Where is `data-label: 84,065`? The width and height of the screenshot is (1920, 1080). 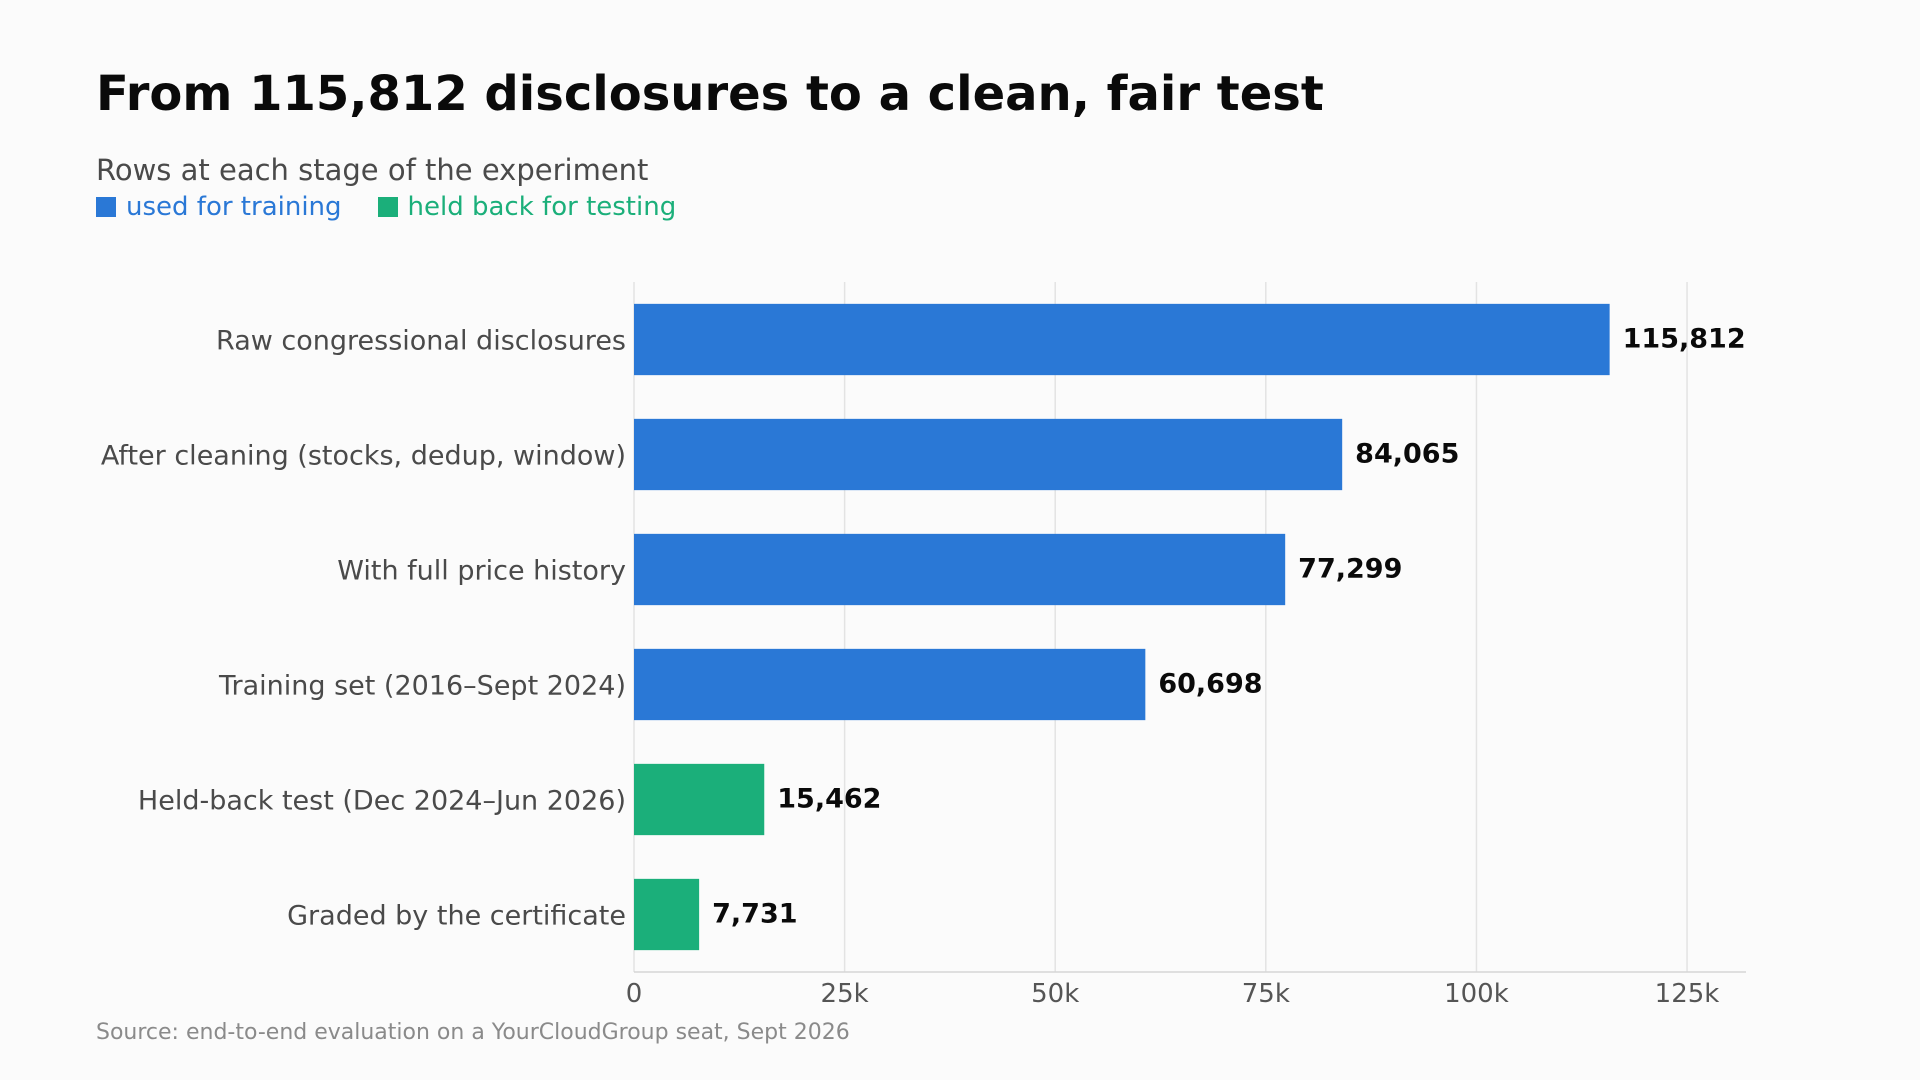
data-label: 84,065 is located at coordinates (1407, 454).